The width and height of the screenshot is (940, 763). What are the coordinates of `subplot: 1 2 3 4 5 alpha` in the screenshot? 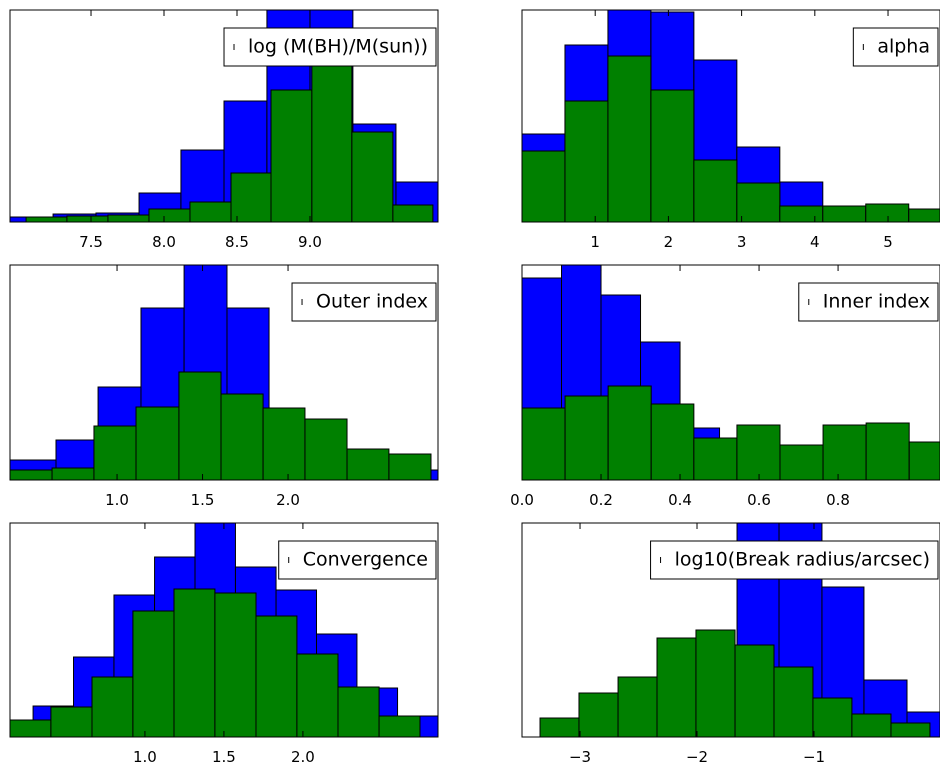 It's located at (730, 130).